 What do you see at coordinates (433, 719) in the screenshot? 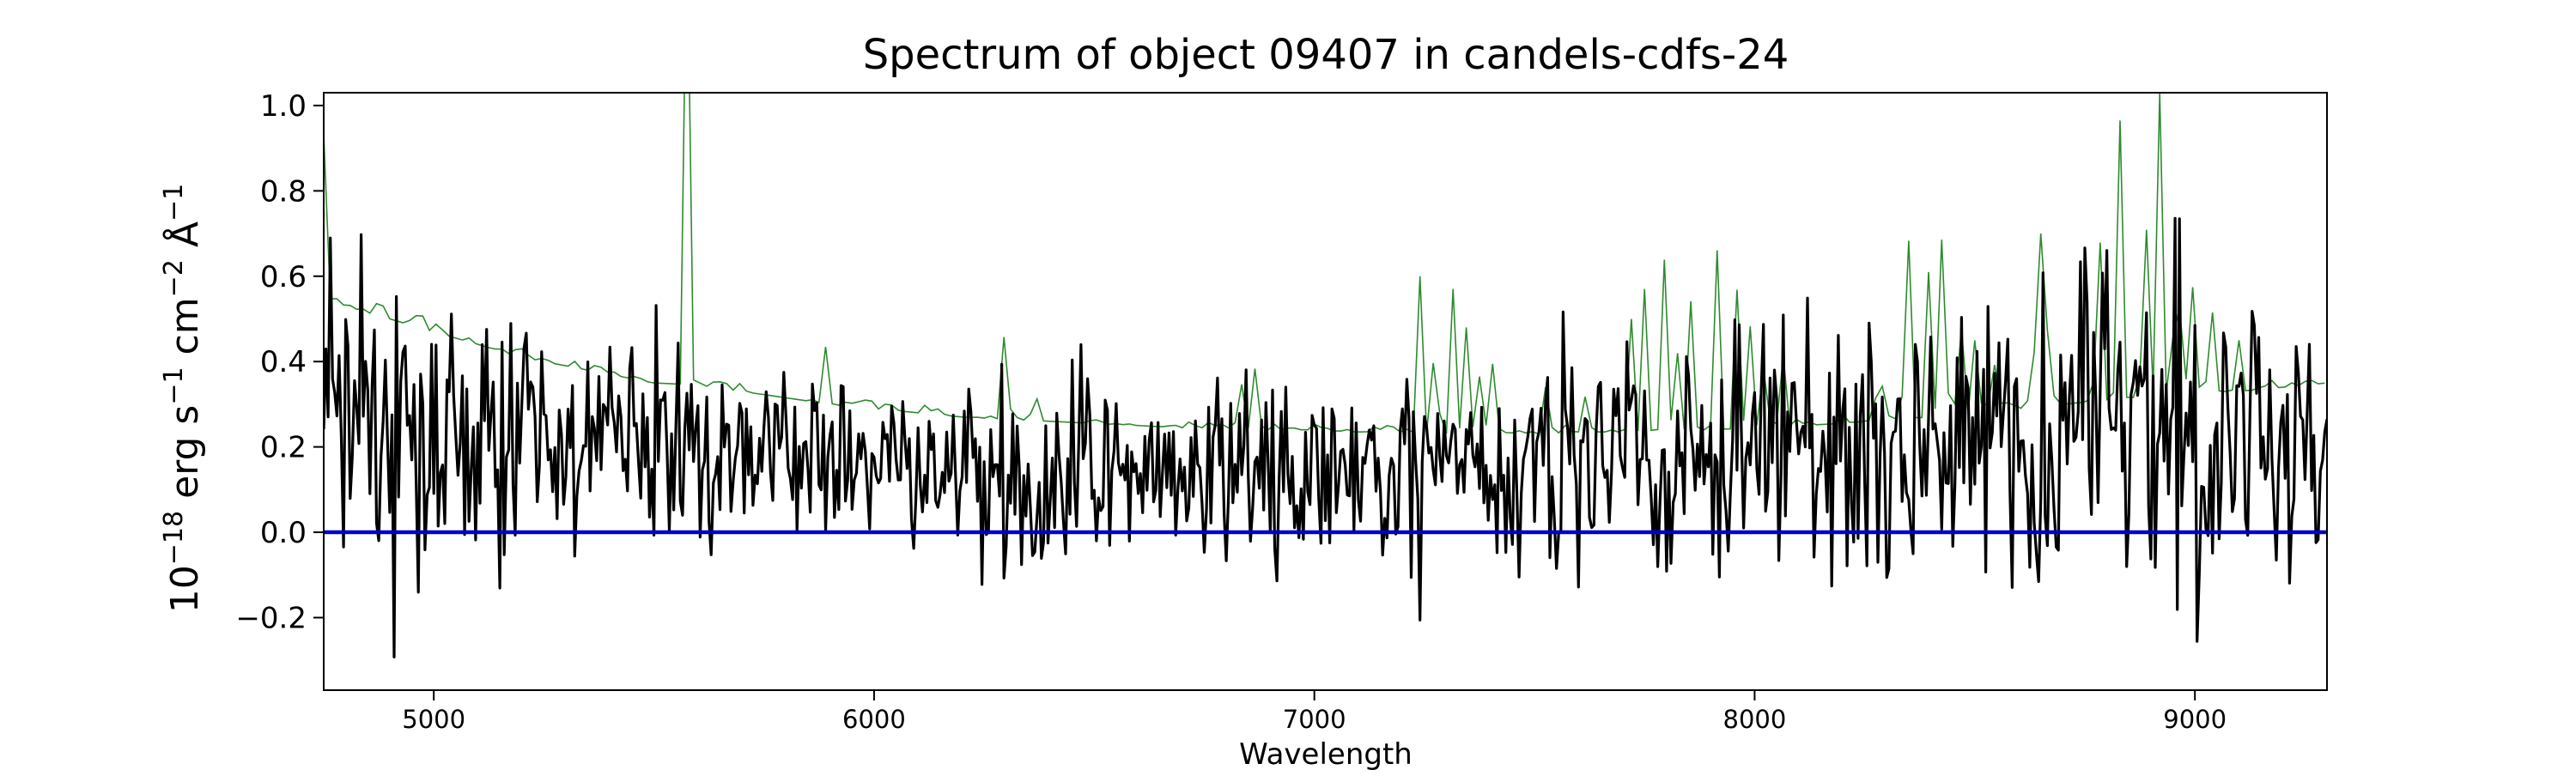
I see `x-tick-label: 5000` at bounding box center [433, 719].